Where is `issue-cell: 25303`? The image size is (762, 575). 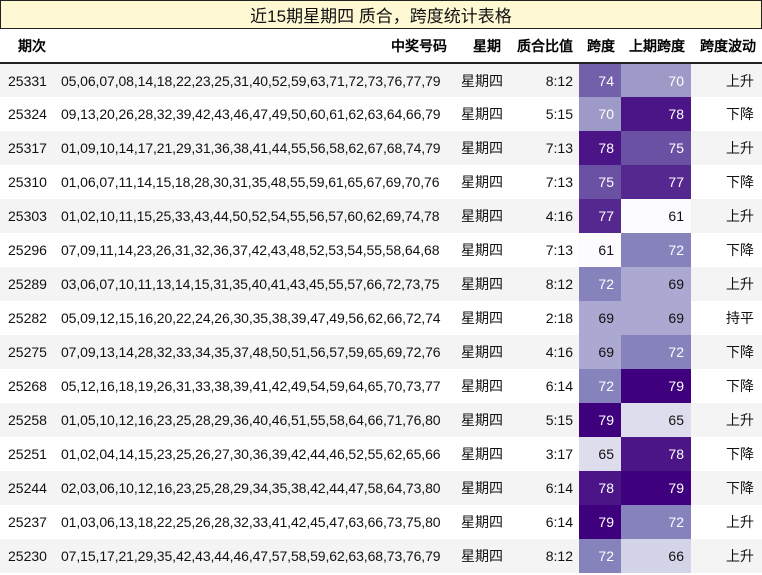
issue-cell: 25303 is located at coordinates (27, 216).